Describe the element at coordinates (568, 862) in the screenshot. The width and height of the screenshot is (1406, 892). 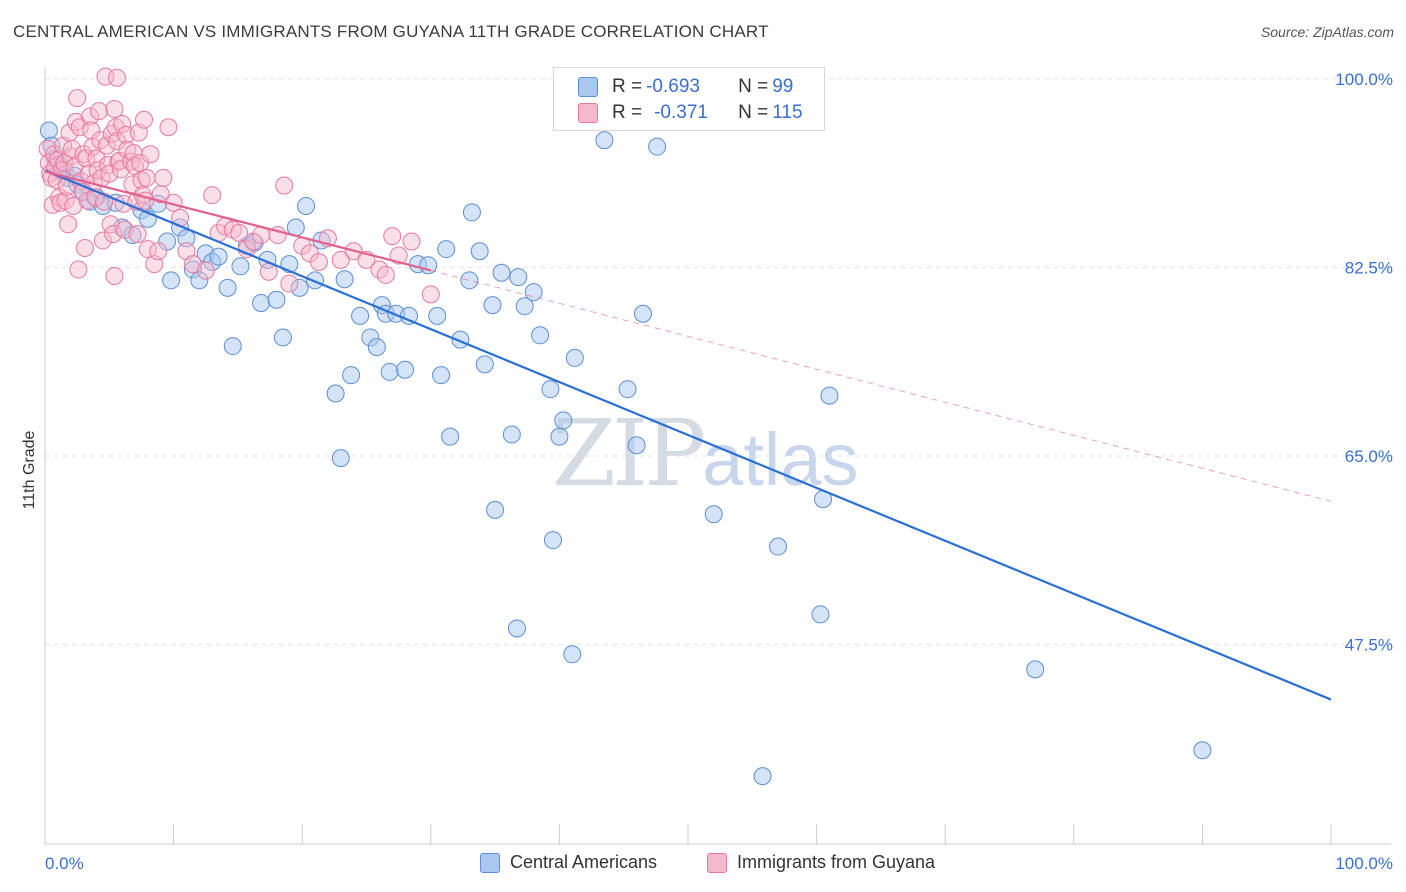
I see `legend-item-central-americans: Central Americans` at that location.